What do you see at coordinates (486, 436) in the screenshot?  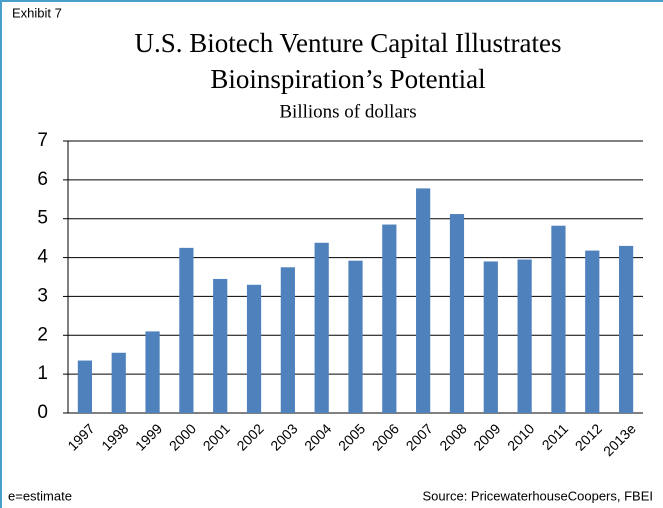 I see `x-tick-label: 2009` at bounding box center [486, 436].